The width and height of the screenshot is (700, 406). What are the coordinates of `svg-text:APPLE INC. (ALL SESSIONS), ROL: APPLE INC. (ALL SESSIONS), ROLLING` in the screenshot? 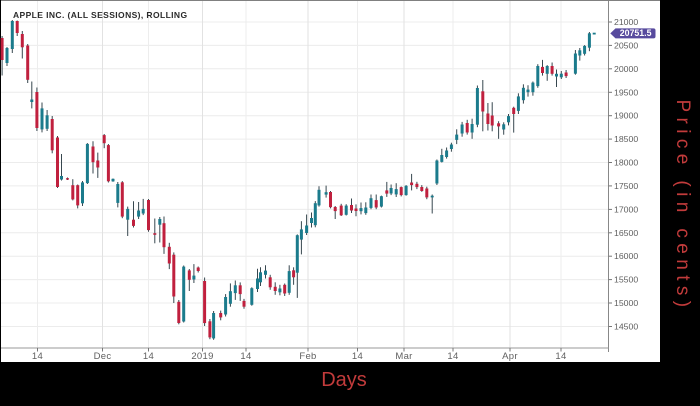 It's located at (100, 15).